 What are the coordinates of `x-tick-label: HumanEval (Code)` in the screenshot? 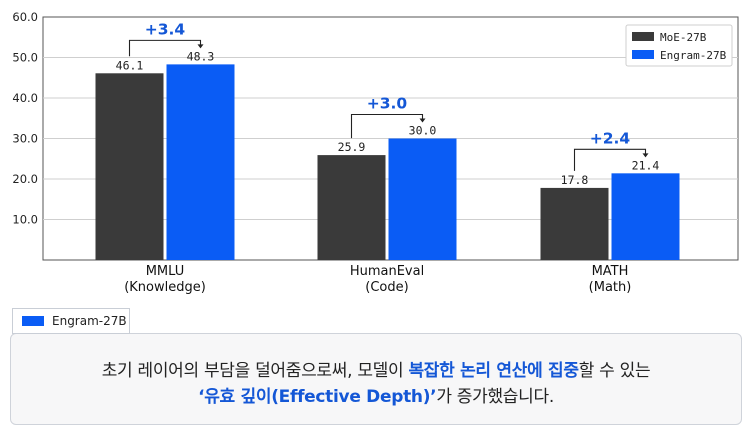 It's located at (387, 279).